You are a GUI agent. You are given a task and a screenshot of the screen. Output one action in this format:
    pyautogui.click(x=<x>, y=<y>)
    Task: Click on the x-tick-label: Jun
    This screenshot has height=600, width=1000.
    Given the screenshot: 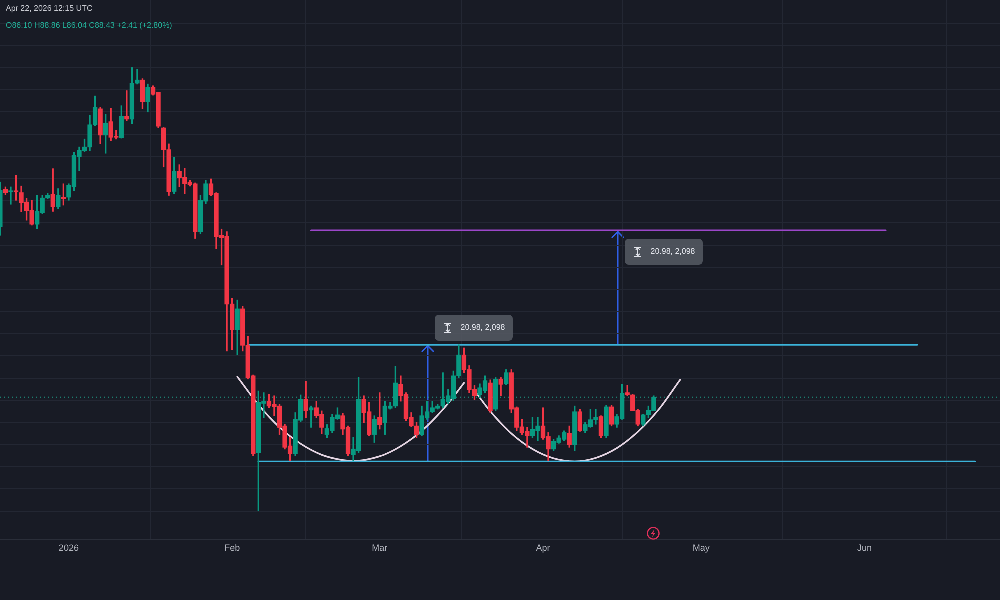 What is the action you would take?
    pyautogui.click(x=864, y=548)
    